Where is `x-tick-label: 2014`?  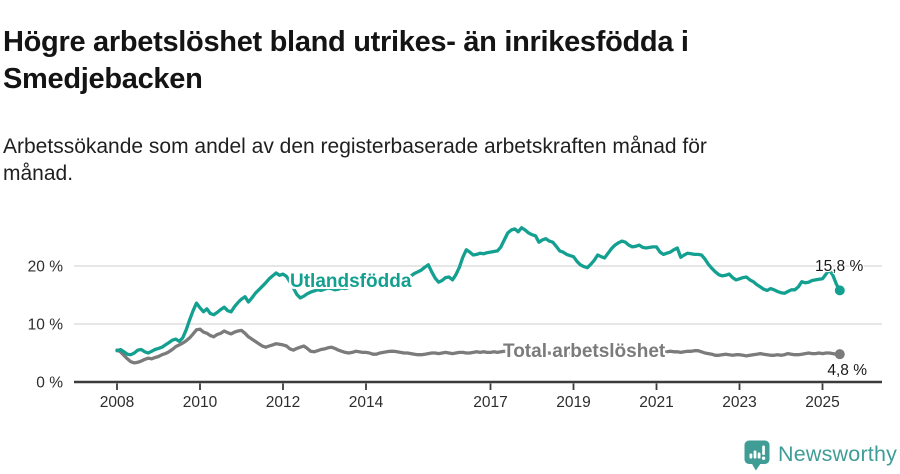
x-tick-label: 2014 is located at coordinates (366, 402).